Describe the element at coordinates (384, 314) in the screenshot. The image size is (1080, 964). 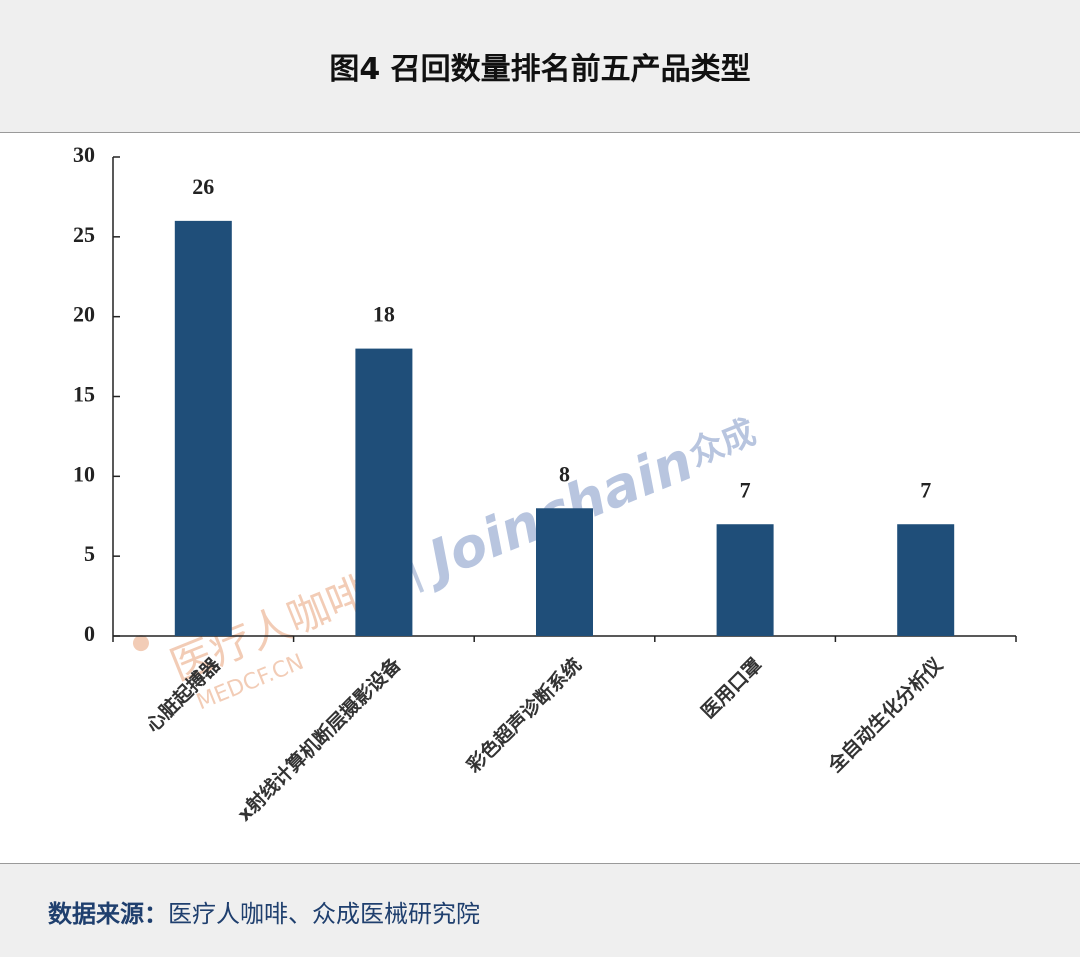
I see `data-label: 18` at that location.